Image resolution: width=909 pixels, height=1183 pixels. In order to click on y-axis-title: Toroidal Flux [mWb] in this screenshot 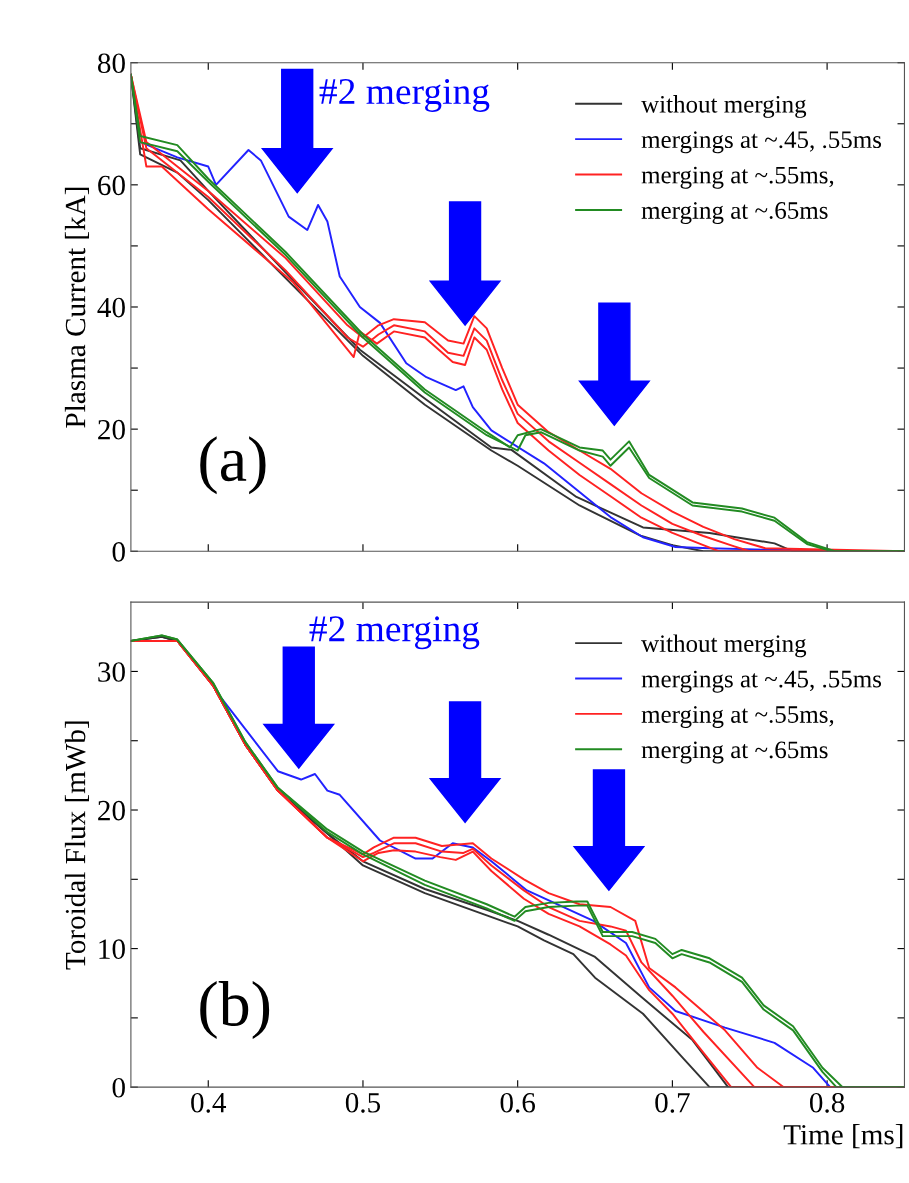, I will do `click(76, 845)`.